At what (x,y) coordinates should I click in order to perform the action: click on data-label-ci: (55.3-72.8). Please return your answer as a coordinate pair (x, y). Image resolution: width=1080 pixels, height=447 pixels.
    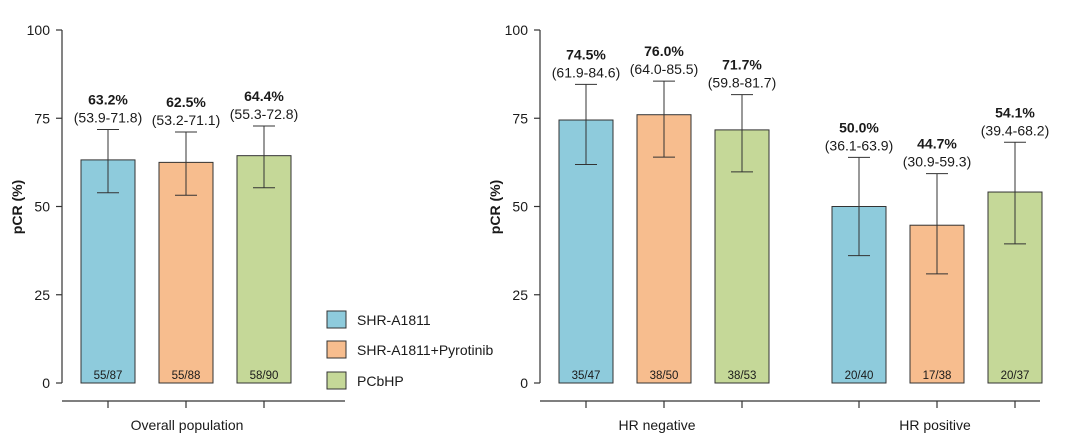
    Looking at the image, I should click on (264, 114).